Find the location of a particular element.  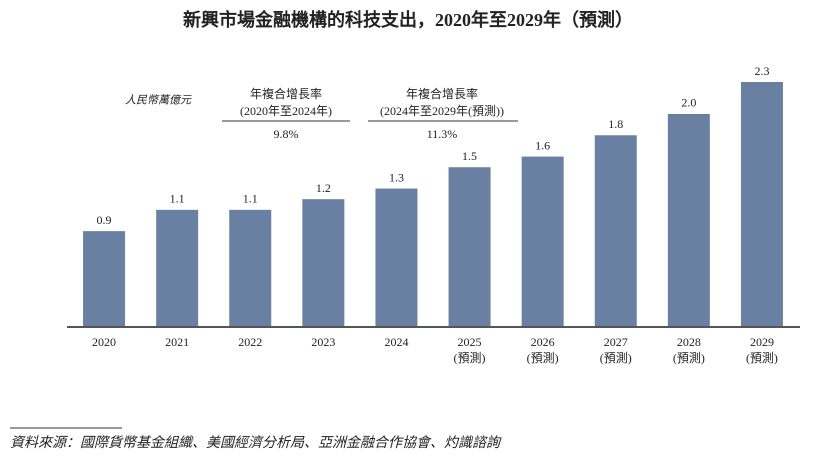

x-tick-label: 2021 is located at coordinates (177, 342).